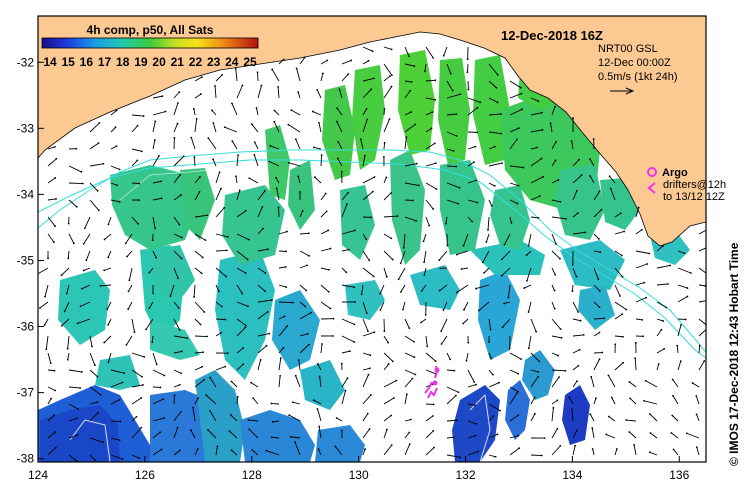 This screenshot has height=496, width=749. What do you see at coordinates (630, 91) in the screenshot?
I see `scale-arrow-head-icon` at bounding box center [630, 91].